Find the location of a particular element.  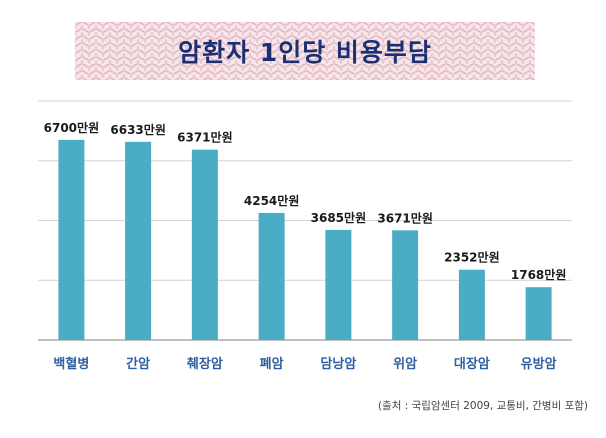

category-label: 유방암 is located at coordinates (539, 364).